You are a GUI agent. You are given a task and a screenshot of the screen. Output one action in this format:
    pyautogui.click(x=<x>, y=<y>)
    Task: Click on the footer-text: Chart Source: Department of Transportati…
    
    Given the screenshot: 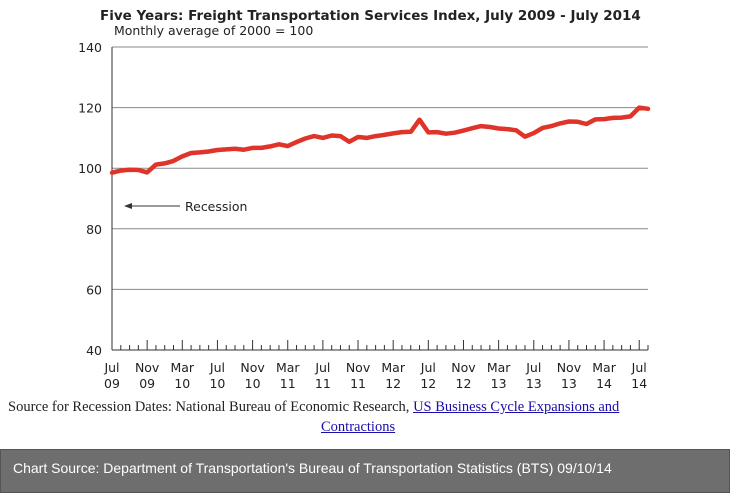 What is the action you would take?
    pyautogui.click(x=312, y=468)
    